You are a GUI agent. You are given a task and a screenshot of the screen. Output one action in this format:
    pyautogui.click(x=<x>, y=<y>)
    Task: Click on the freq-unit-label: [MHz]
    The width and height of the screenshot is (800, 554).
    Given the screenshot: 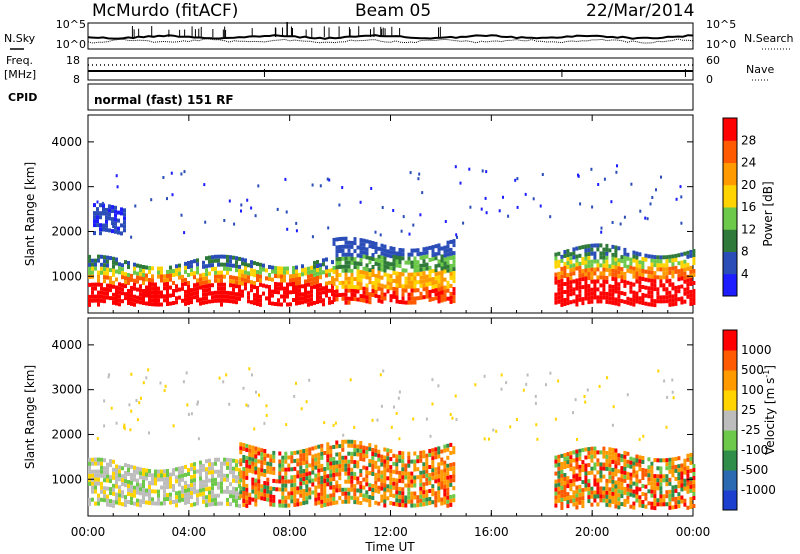 What is the action you would take?
    pyautogui.click(x=20, y=74)
    